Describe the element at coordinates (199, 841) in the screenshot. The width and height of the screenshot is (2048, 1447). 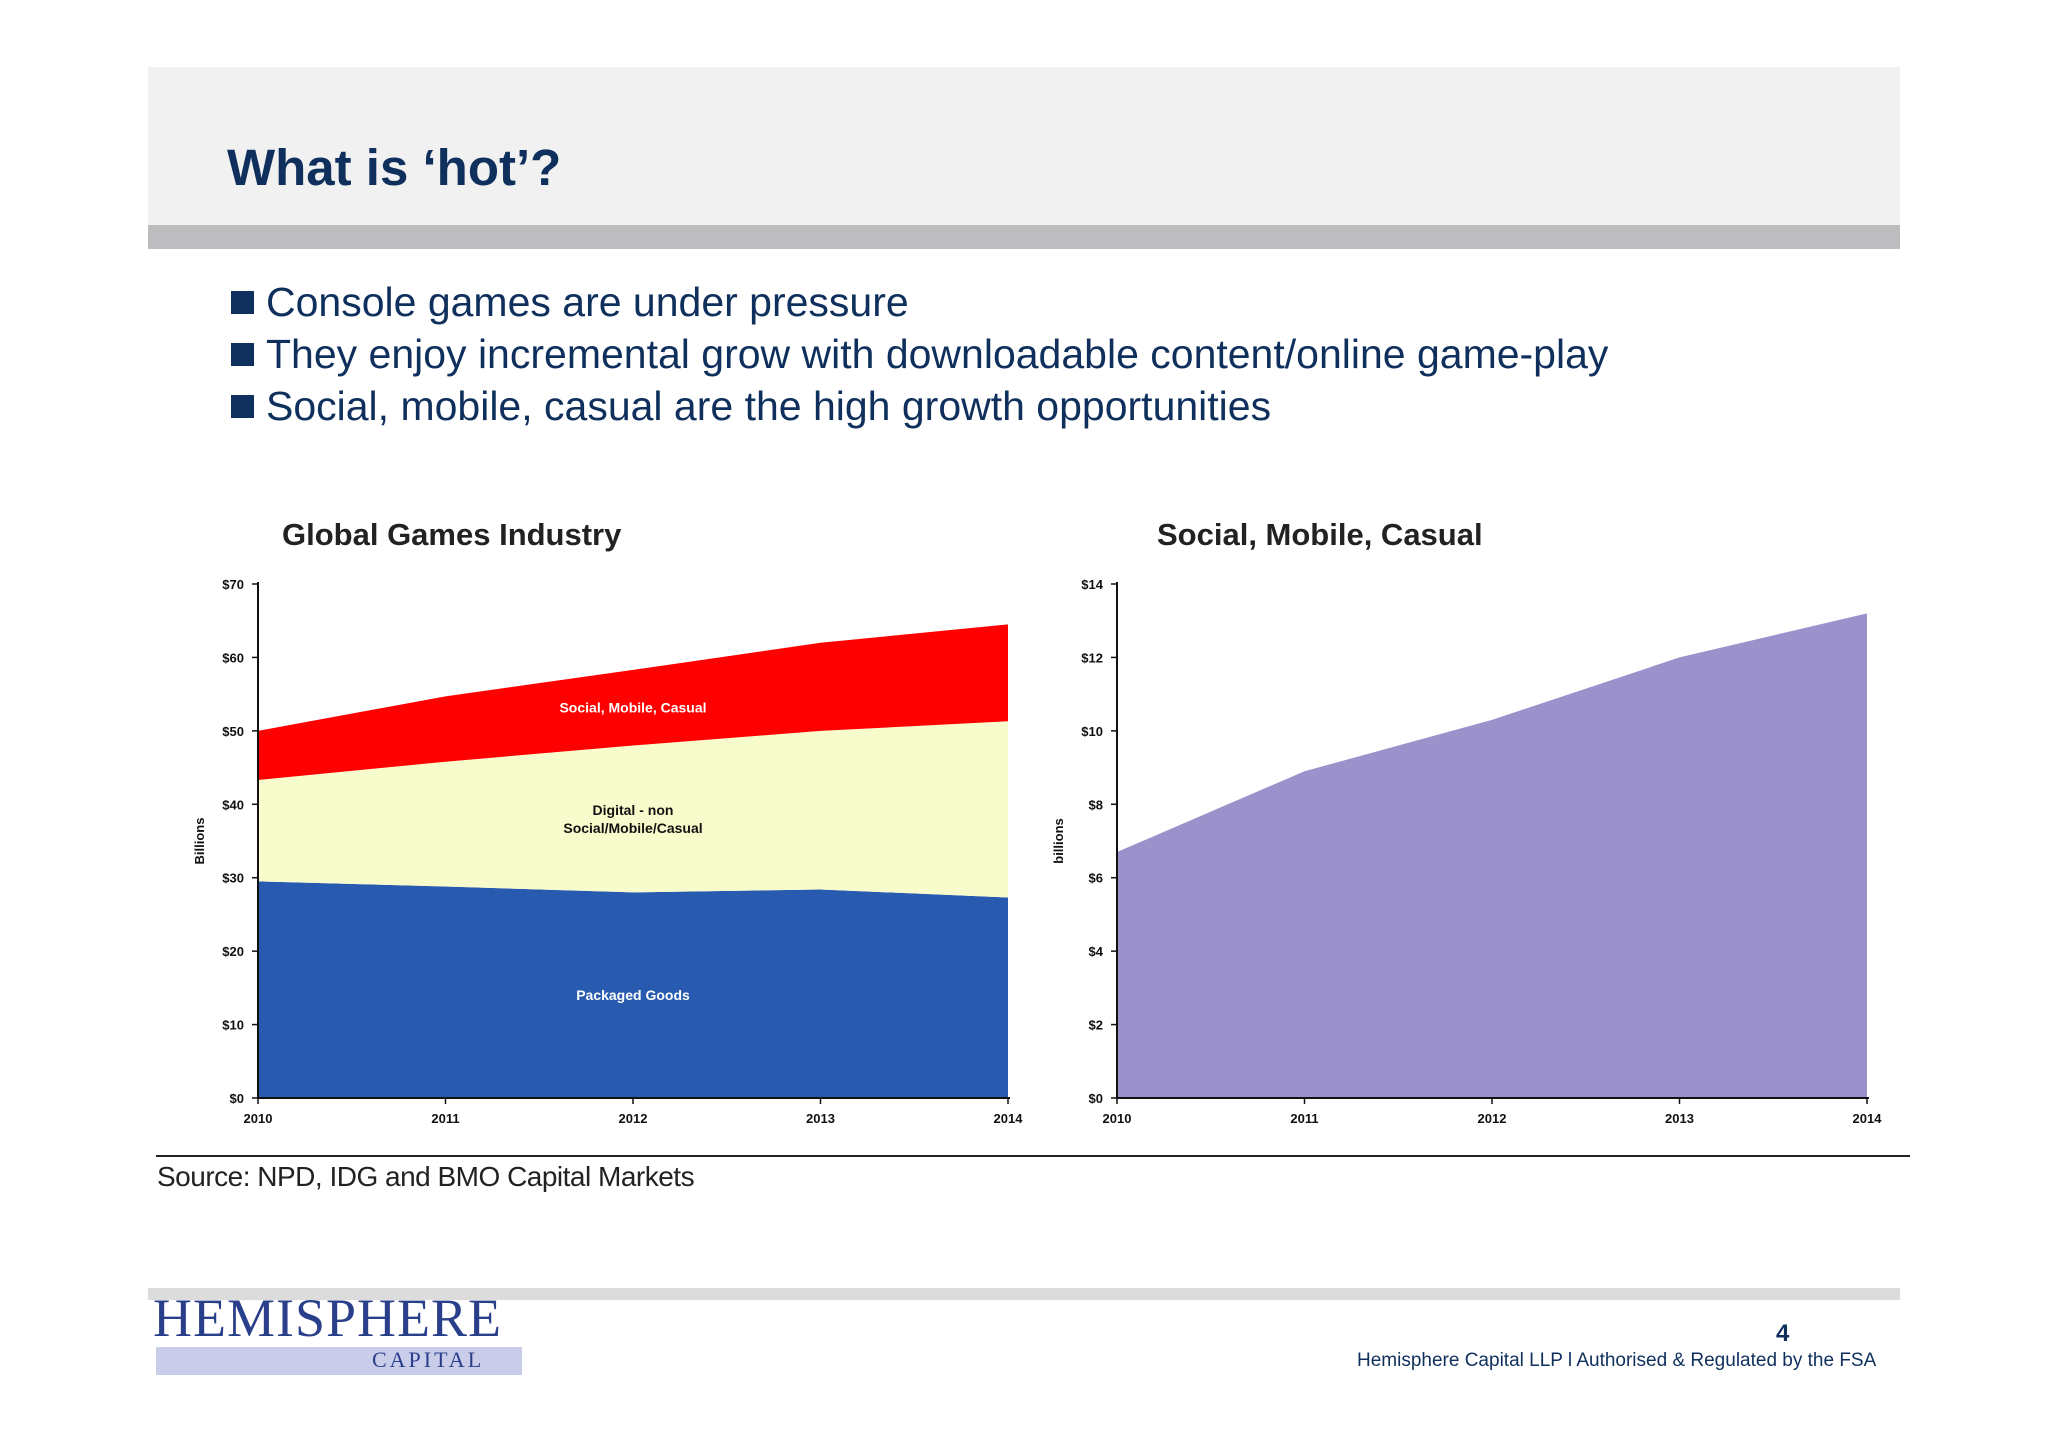
I see `y-axis-title: Billions` at that location.